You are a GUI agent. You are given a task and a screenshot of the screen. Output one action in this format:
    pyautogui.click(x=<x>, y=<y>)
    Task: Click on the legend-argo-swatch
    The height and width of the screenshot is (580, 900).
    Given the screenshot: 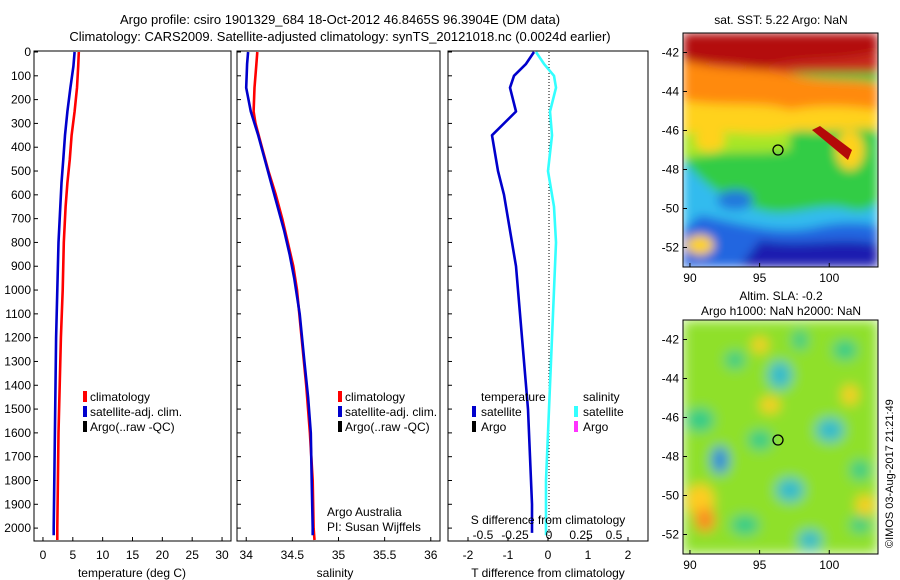 What is the action you would take?
    pyautogui.click(x=85, y=426)
    